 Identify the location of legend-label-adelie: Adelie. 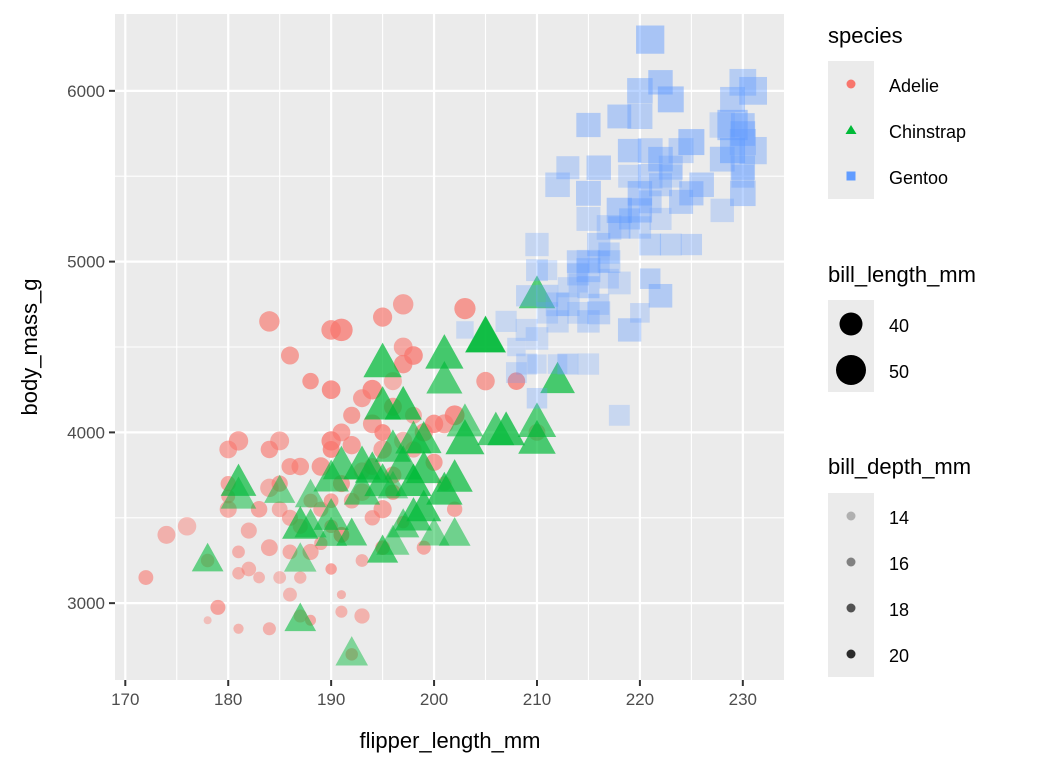
(914, 86).